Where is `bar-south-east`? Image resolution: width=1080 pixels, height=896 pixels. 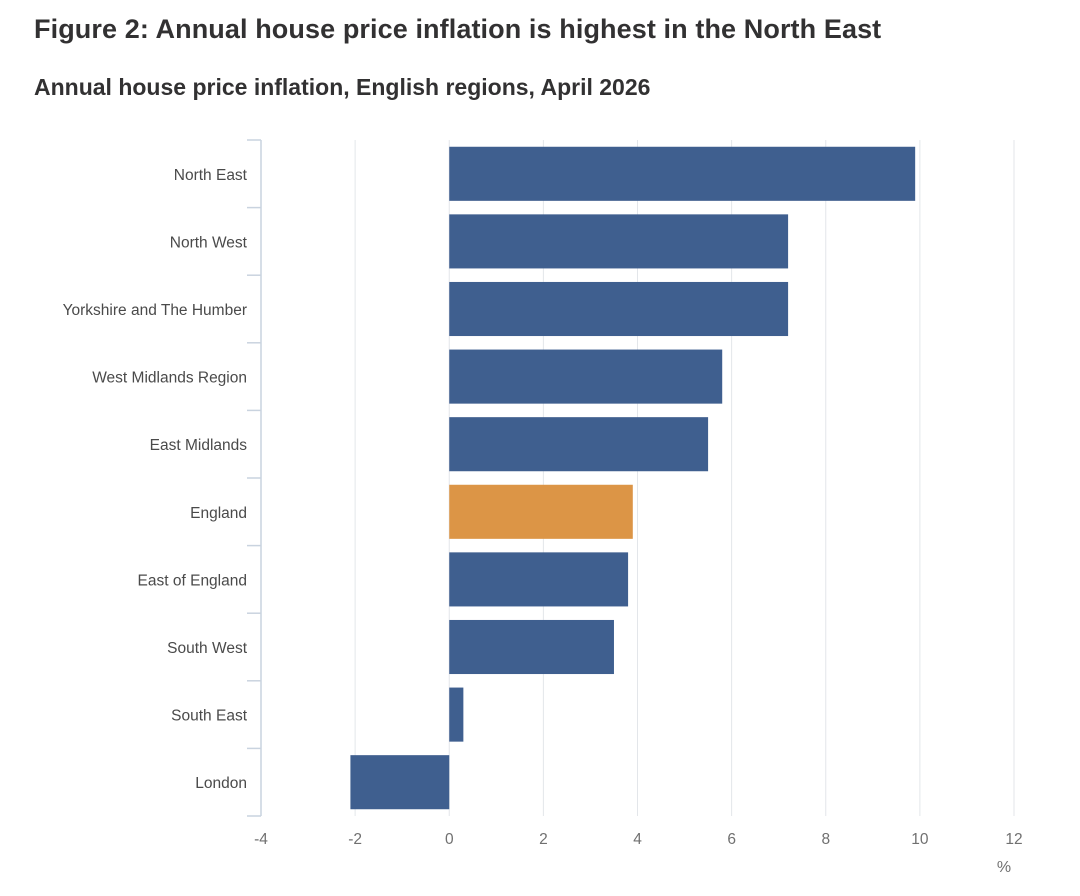
bar-south-east is located at coordinates (456, 714).